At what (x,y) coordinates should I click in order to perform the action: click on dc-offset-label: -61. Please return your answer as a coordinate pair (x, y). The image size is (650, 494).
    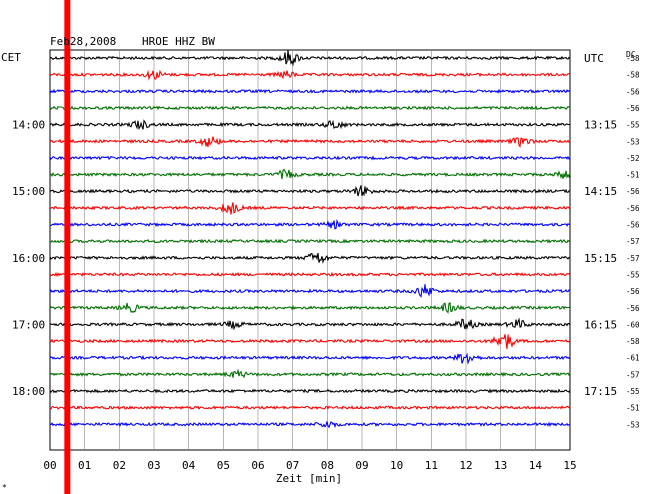
    Looking at the image, I should click on (633, 358).